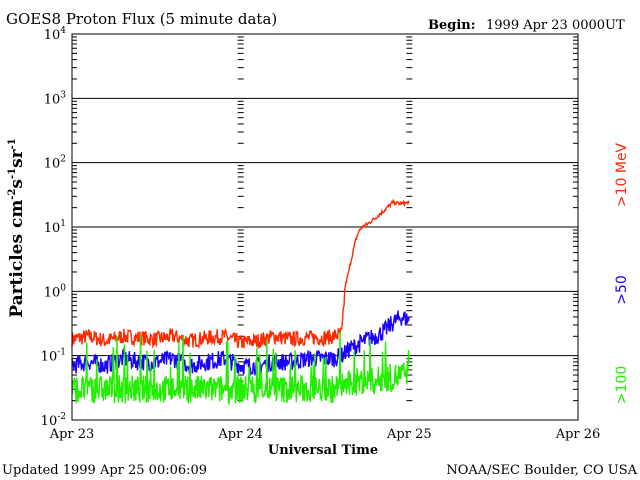  Describe the element at coordinates (12, 143) in the screenshot. I see `y-axis-label-sup3: -1` at that location.